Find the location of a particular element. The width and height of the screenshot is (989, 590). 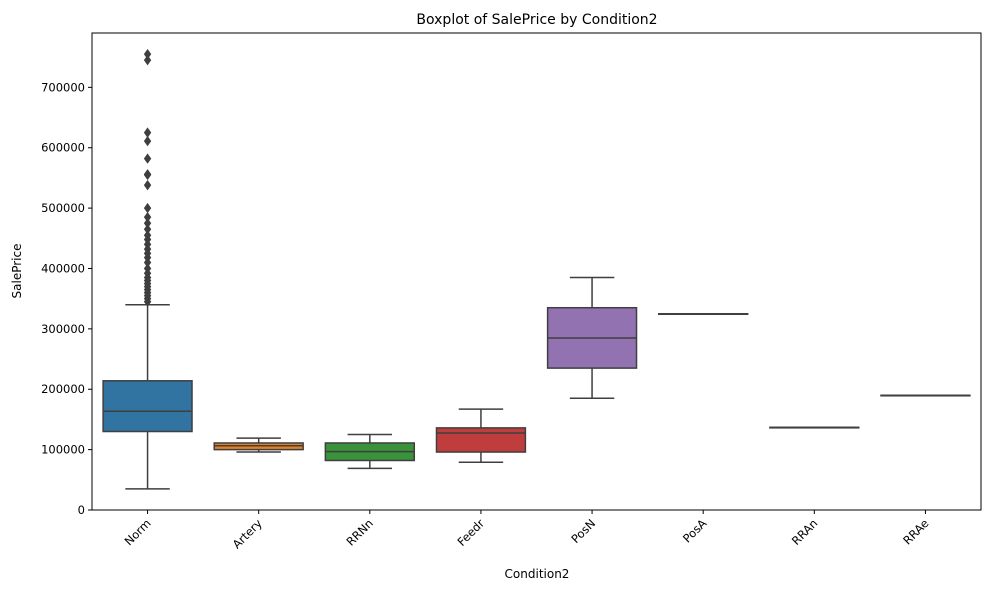

box-posn is located at coordinates (592, 338).